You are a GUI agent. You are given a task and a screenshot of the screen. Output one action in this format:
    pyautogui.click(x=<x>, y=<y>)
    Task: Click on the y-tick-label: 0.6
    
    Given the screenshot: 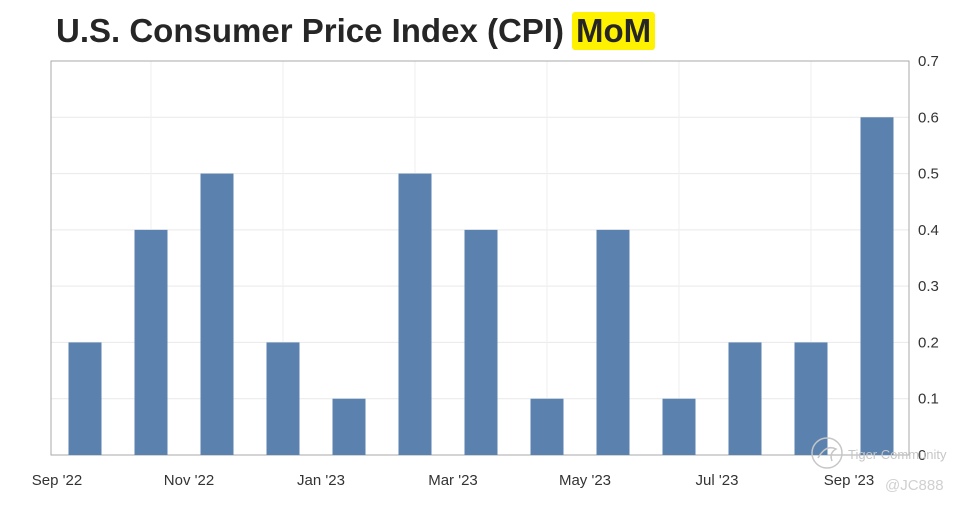 What is the action you would take?
    pyautogui.click(x=928, y=117)
    